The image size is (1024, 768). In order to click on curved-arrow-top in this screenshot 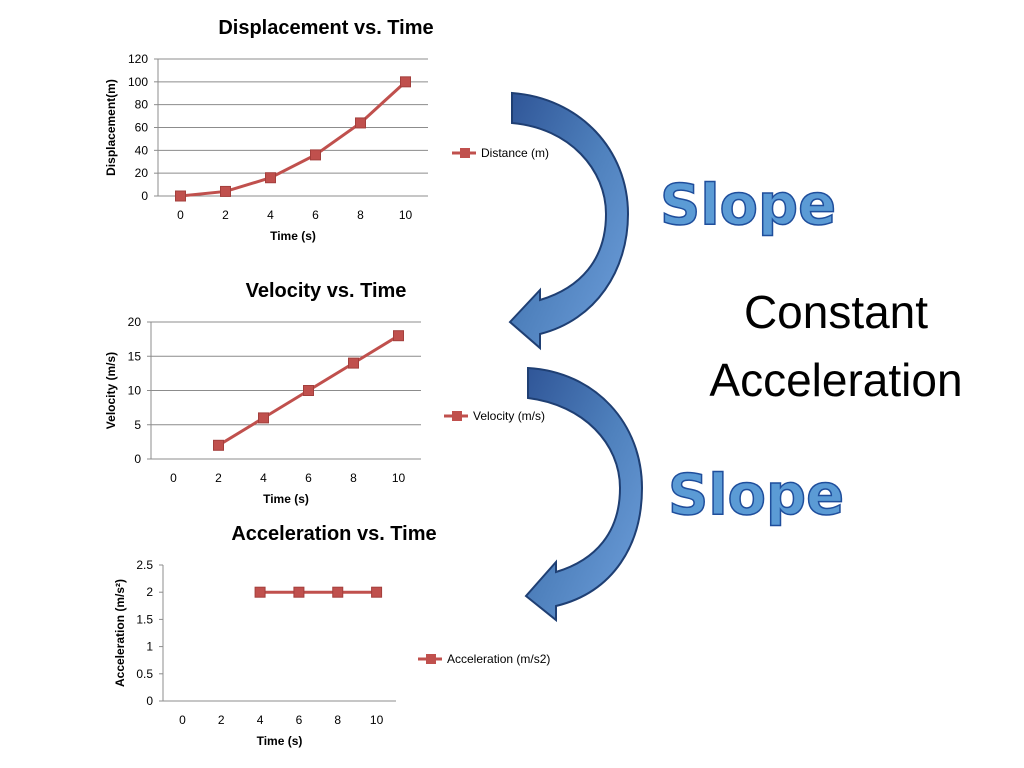, I will do `click(569, 221)`.